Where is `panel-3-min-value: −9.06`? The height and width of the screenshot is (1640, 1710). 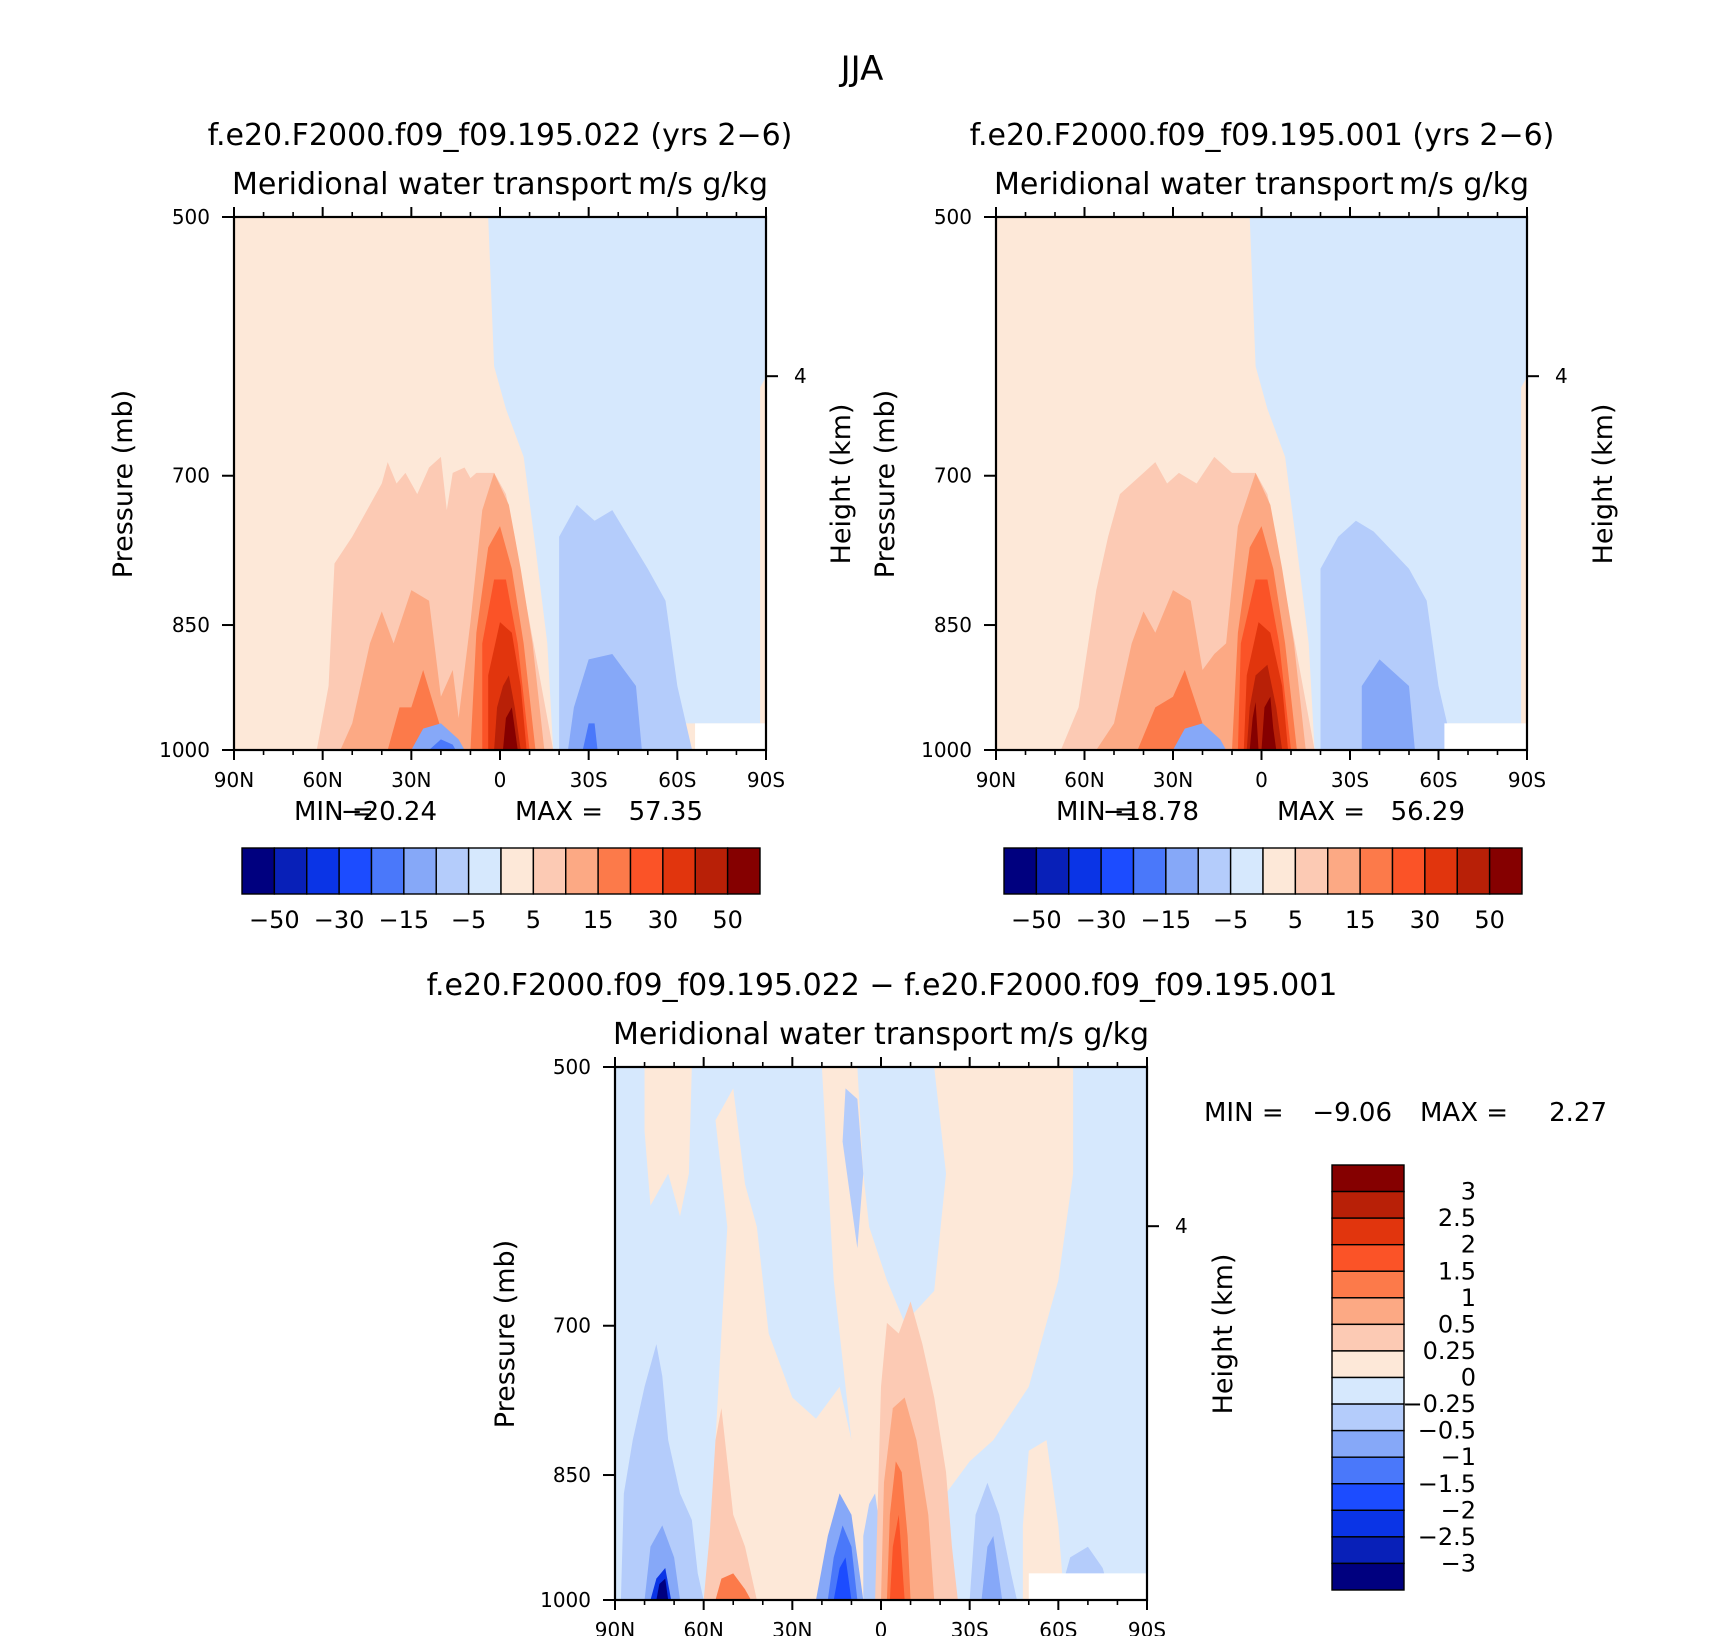
panel-3-min-value: −9.06 is located at coordinates (1352, 1113).